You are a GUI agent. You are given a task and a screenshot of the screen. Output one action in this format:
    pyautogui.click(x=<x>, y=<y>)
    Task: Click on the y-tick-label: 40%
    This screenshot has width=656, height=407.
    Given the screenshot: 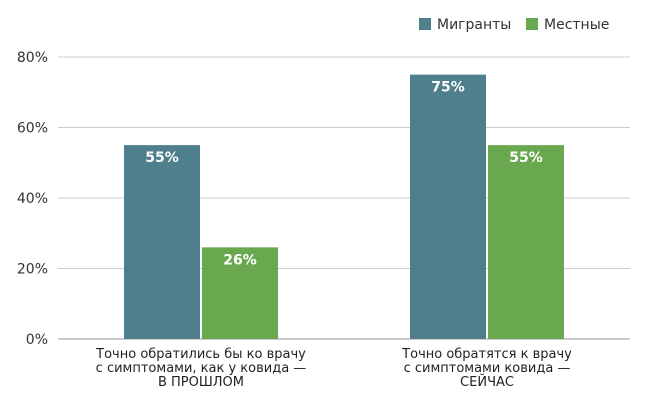 What is the action you would take?
    pyautogui.click(x=32, y=199)
    